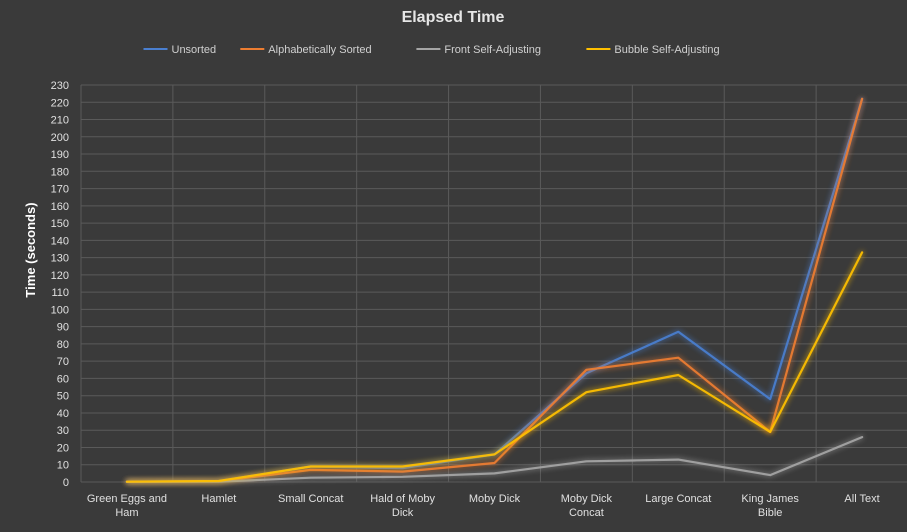 The width and height of the screenshot is (907, 532). Describe the element at coordinates (60, 155) in the screenshot. I see `y-tick-label: 190` at that location.